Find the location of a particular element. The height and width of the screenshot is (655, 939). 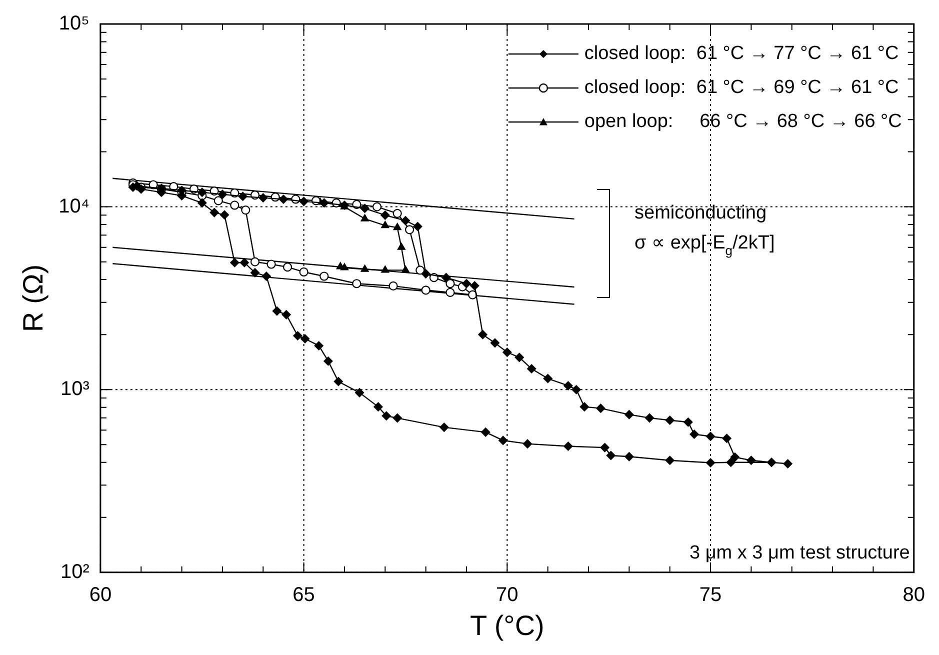

y-tick-label: 10⁴ is located at coordinates (74, 206).